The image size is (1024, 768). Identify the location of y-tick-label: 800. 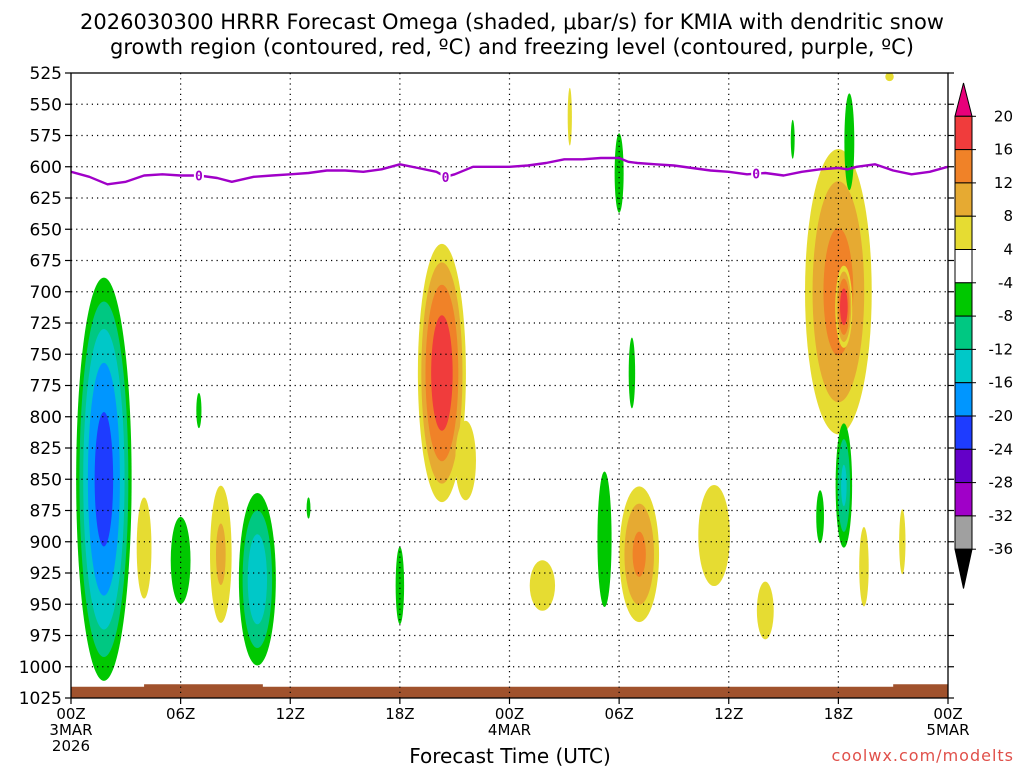
(46, 418).